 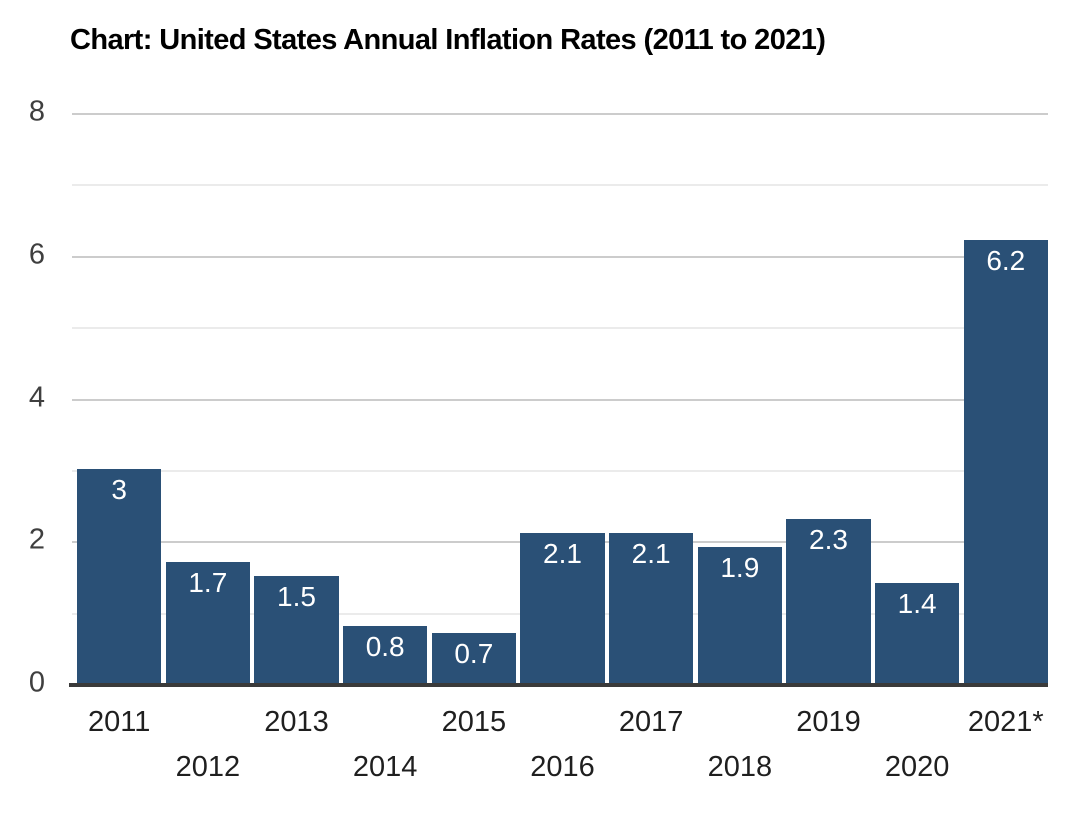 I want to click on bar-2017: 2.1, so click(x=651, y=608).